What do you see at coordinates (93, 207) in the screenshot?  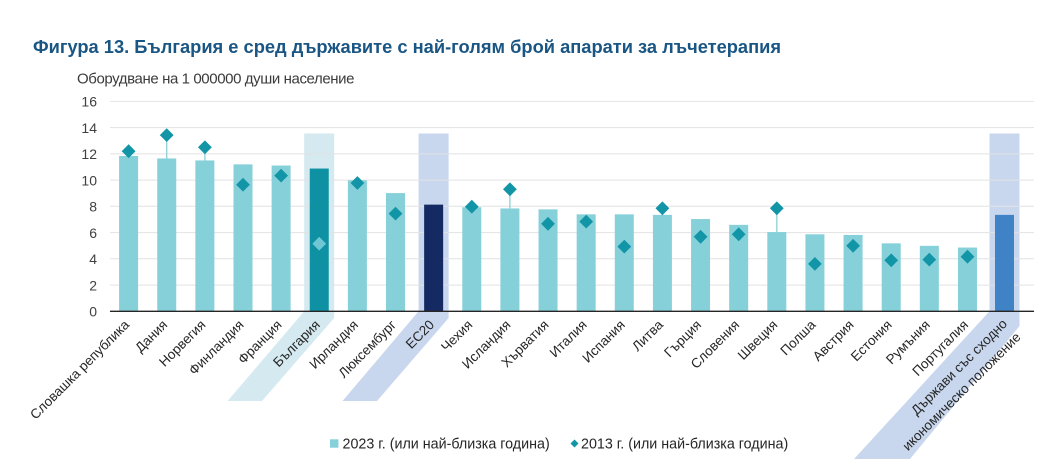 I see `svg-text: 8` at bounding box center [93, 207].